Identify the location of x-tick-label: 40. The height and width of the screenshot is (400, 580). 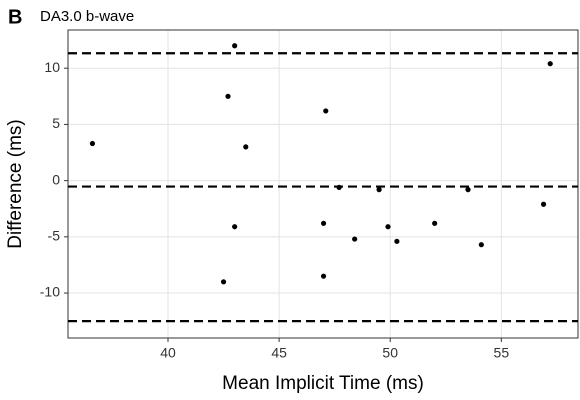
(168, 353).